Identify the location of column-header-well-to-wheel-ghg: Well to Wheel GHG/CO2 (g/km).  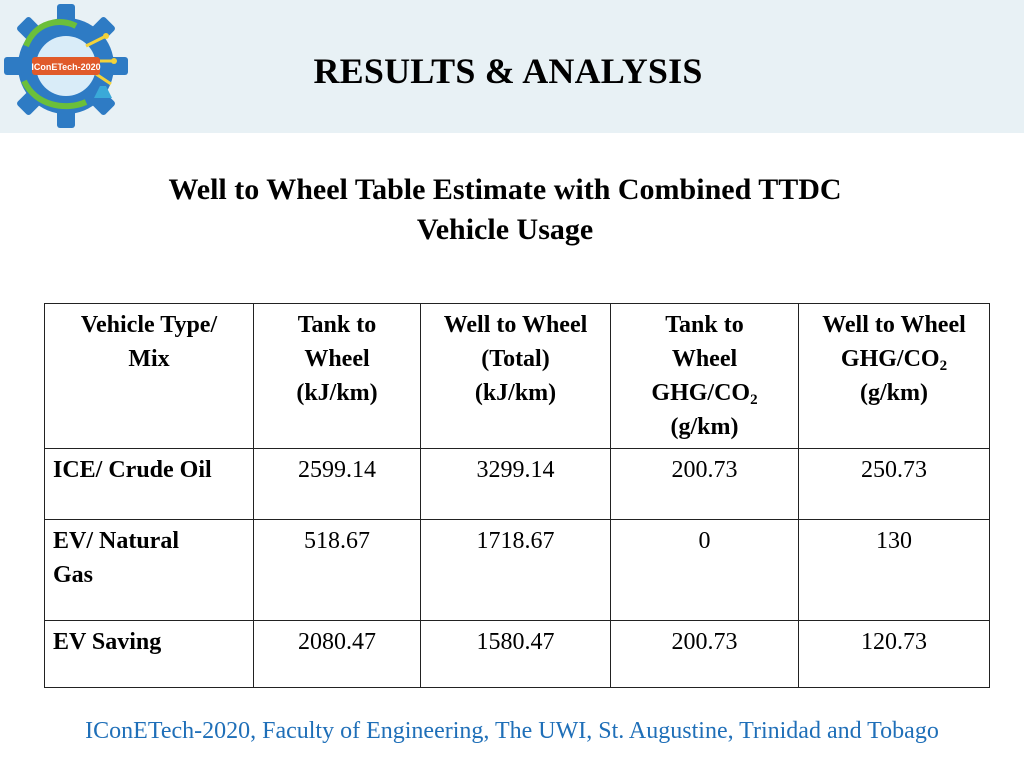
(894, 376).